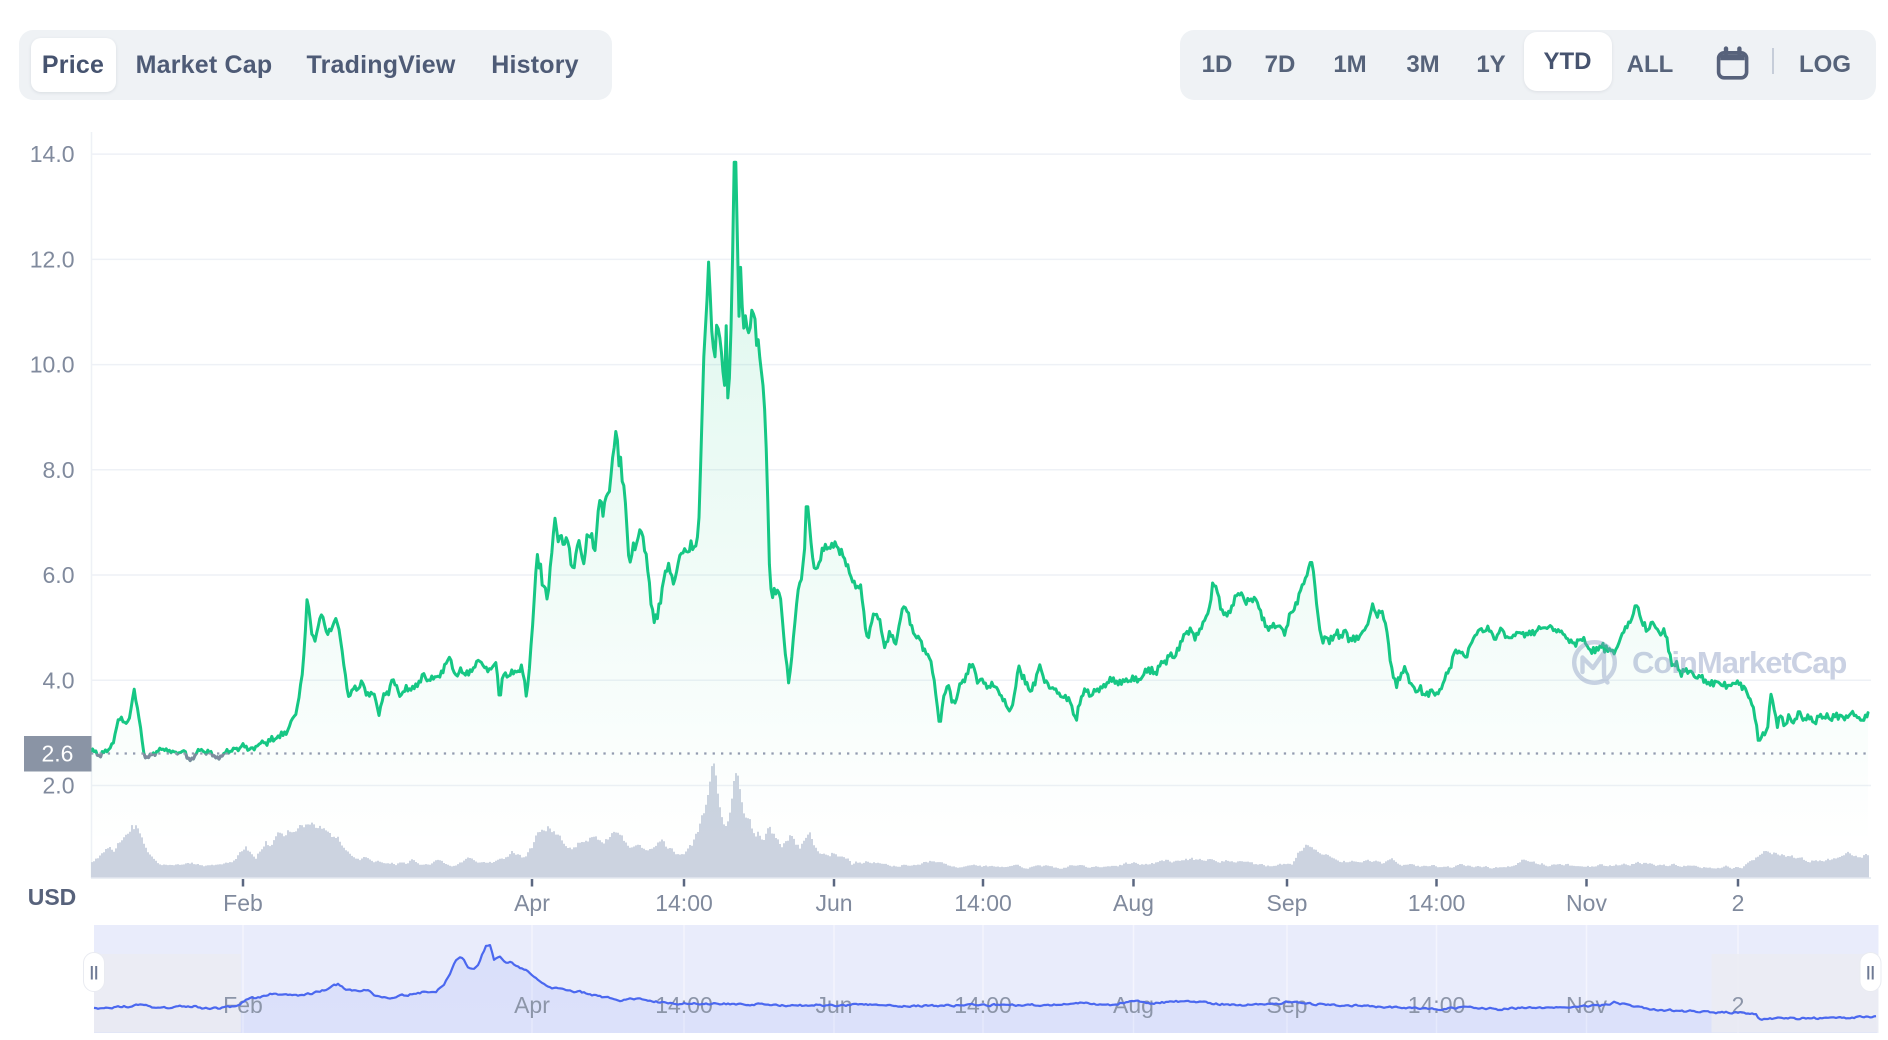 The image size is (1888, 1040). Describe the element at coordinates (52, 897) in the screenshot. I see `svg-text: USD` at that location.